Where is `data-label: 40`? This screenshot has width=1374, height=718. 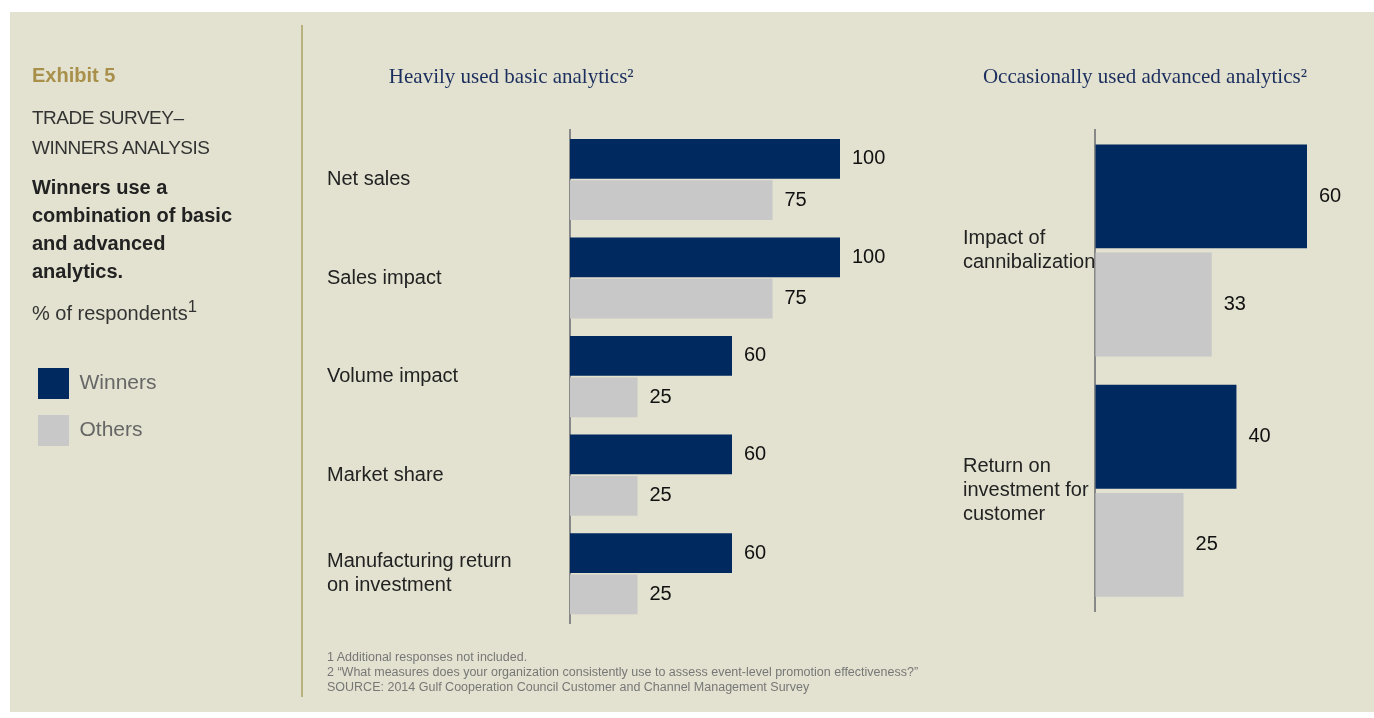 data-label: 40 is located at coordinates (1259, 435).